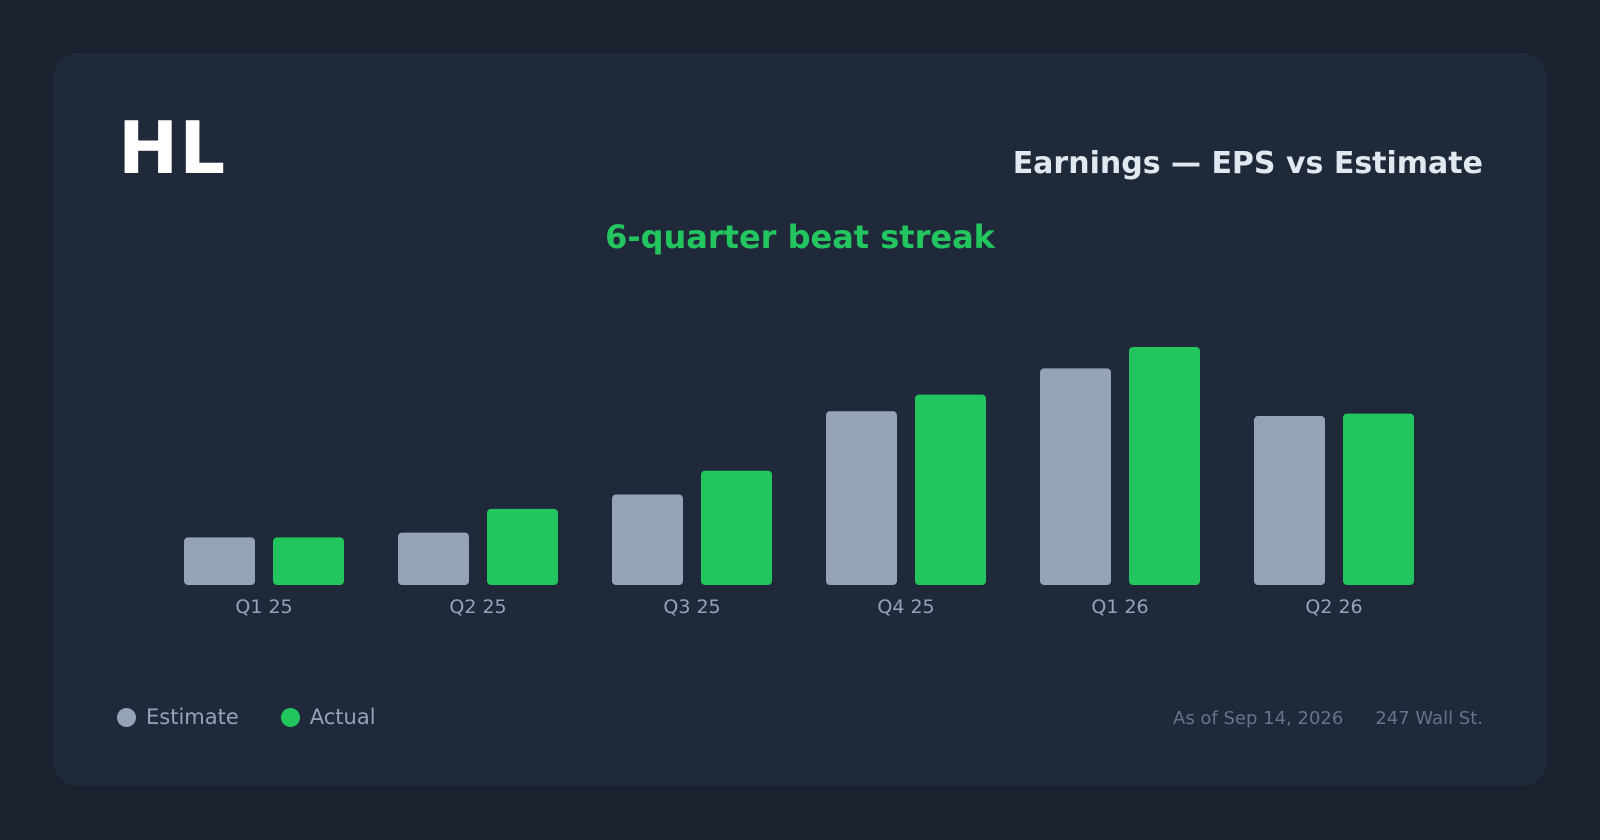 This screenshot has height=840, width=1600. Describe the element at coordinates (1247, 163) in the screenshot. I see `chart-title: Earnings — EPS vs Estimate` at that location.